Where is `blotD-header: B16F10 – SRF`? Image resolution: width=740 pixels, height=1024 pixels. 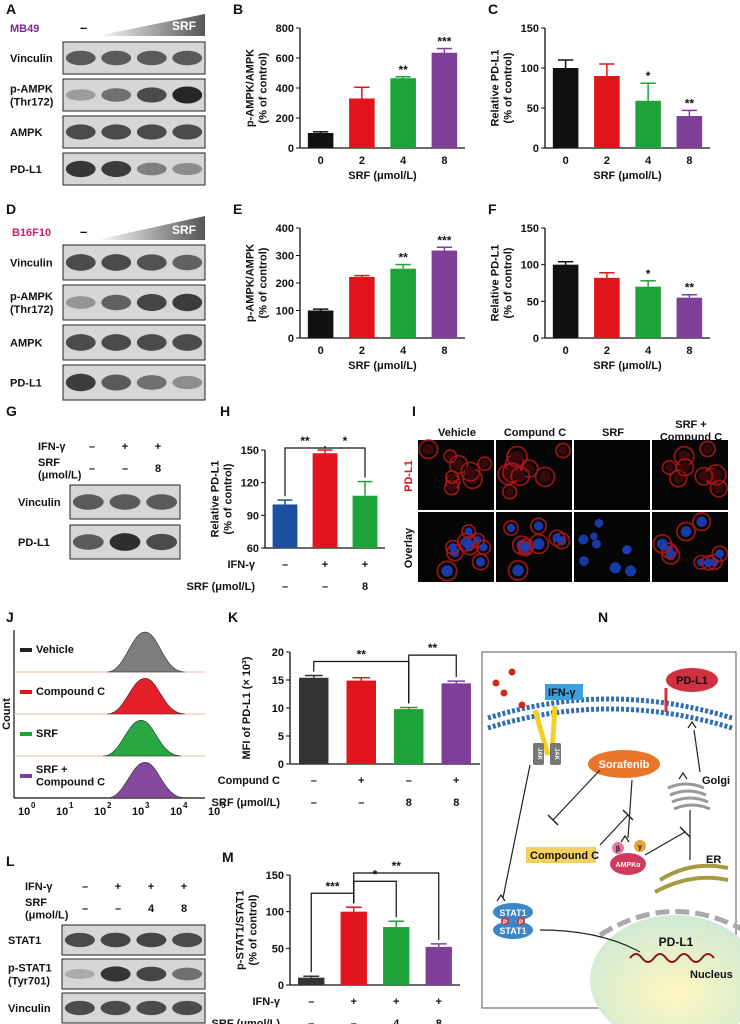
blotD-header: B16F10 – SRF is located at coordinates (108, 228).